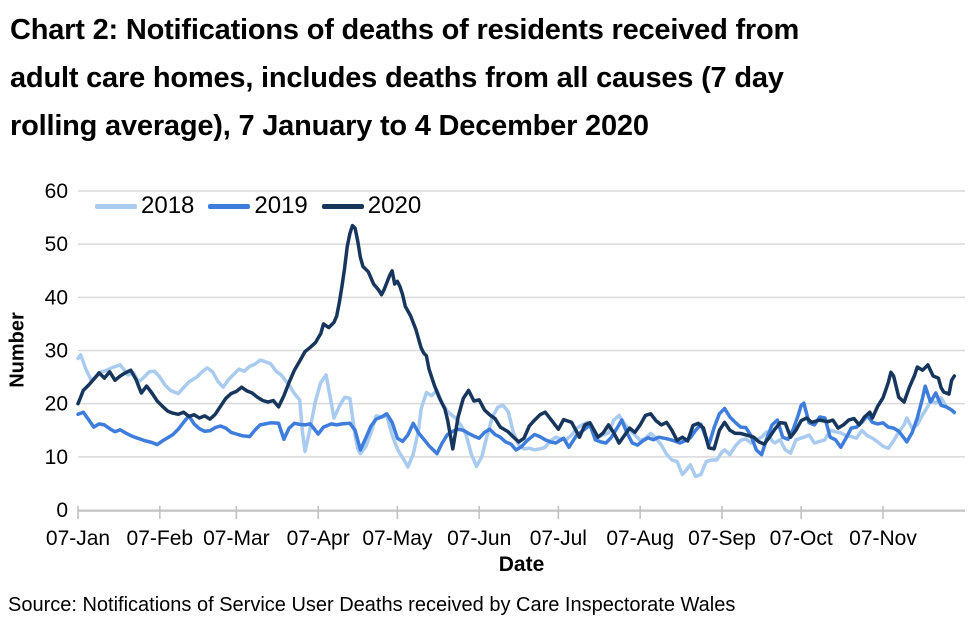  Describe the element at coordinates (56, 404) in the screenshot. I see `y-tick-label-20: 20` at that location.